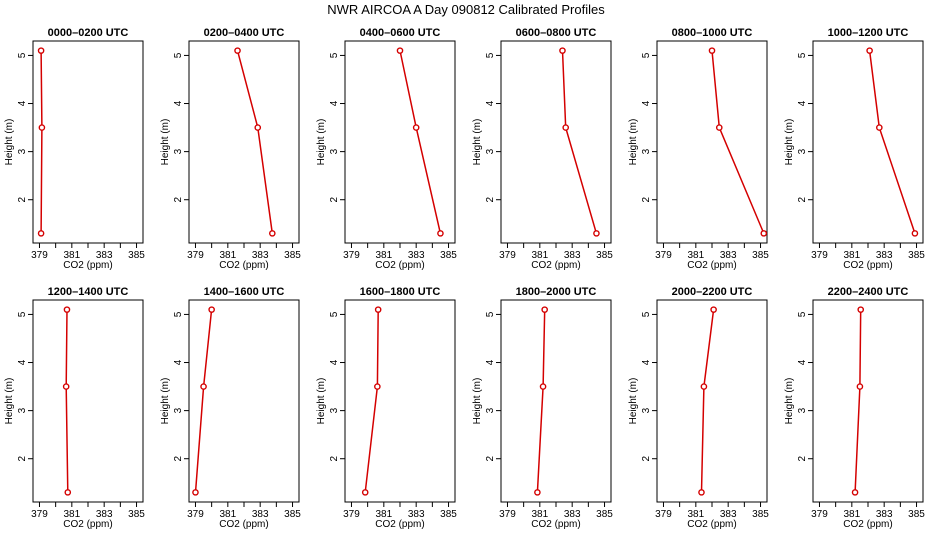  Describe the element at coordinates (868, 33) in the screenshot. I see `panel-title: 1000–1200 UTC` at that location.